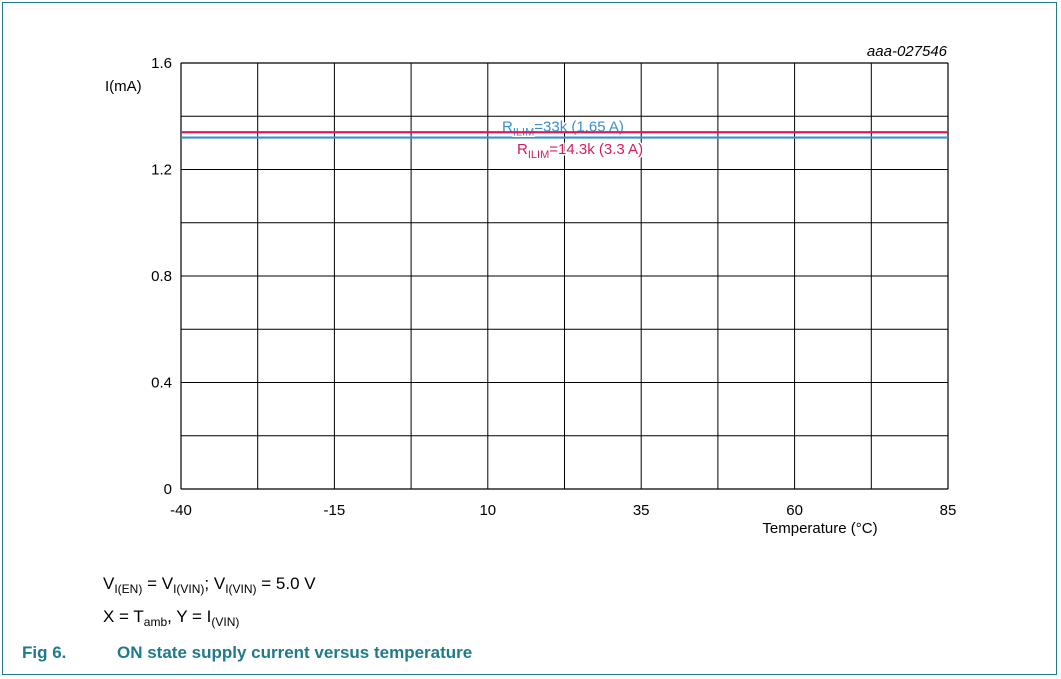 The image size is (1061, 679). What do you see at coordinates (335, 510) in the screenshot?
I see `x-tick-label: -15` at bounding box center [335, 510].